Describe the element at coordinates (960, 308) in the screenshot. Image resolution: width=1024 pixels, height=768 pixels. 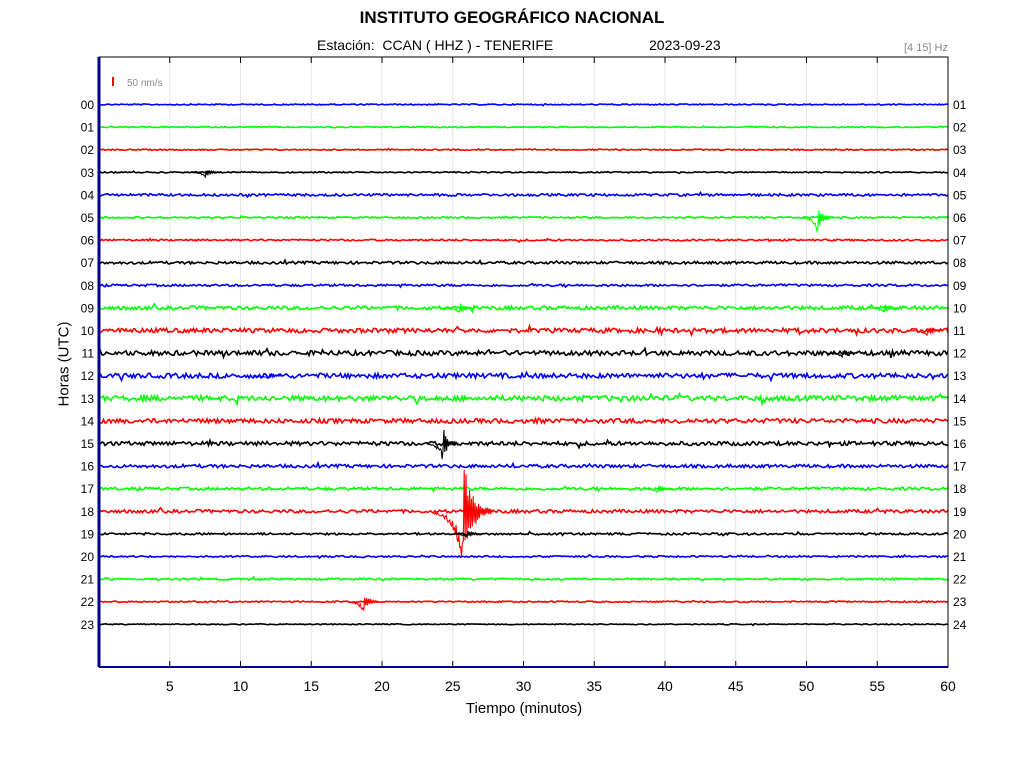
I see `hour-label-right: 10` at that location.